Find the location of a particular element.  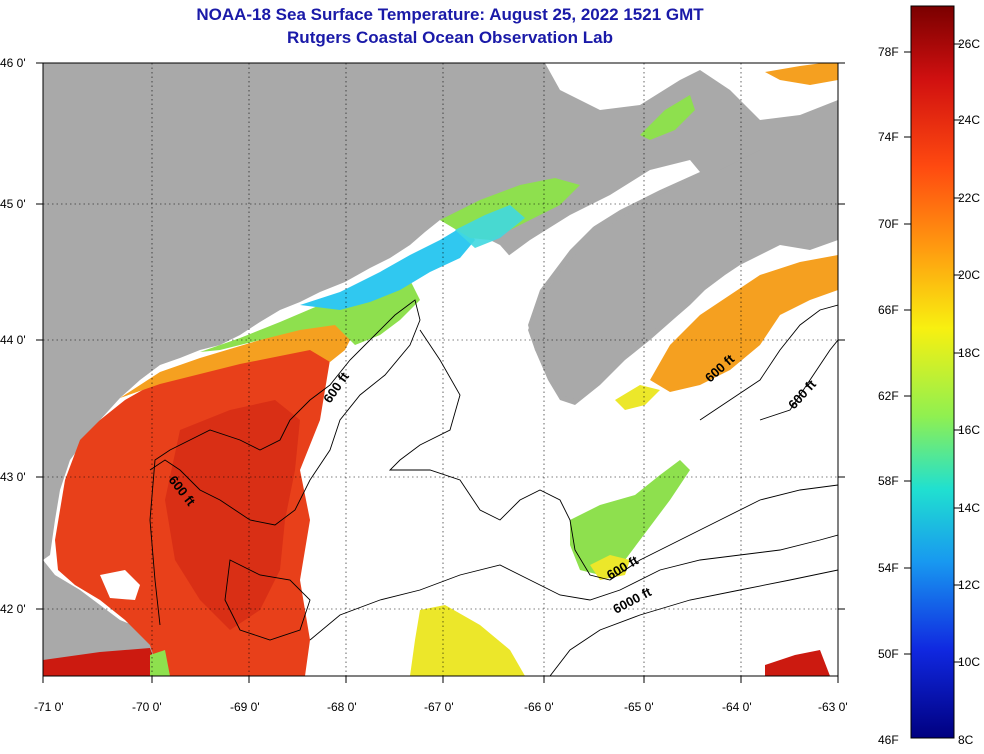

cb-c-24: 24C is located at coordinates (969, 120).